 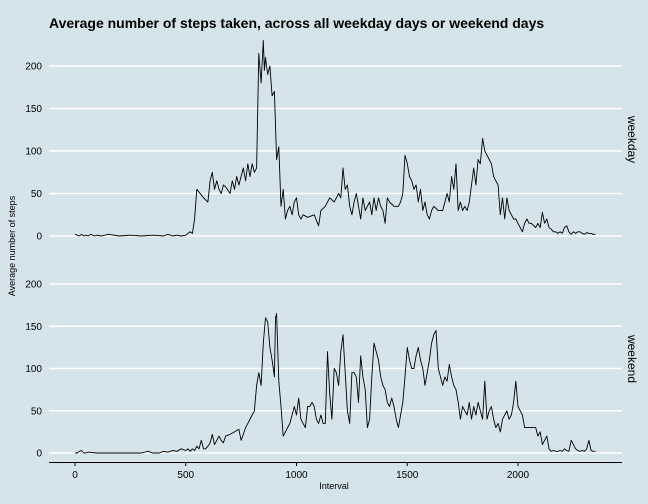 What do you see at coordinates (335, 471) in the screenshot?
I see `x-axis: 0 500 1000 1500 2000` at bounding box center [335, 471].